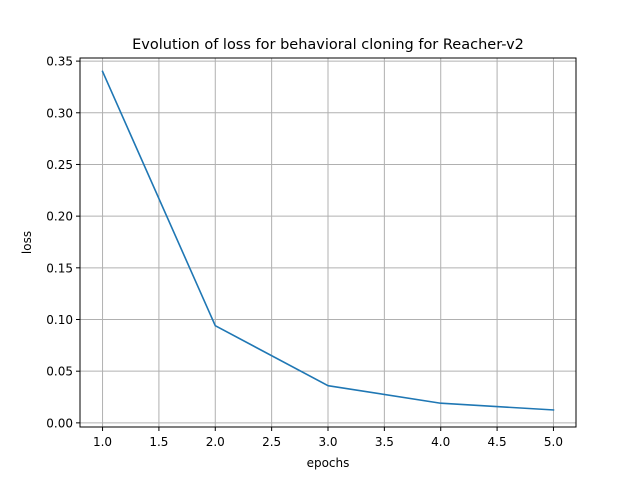 The height and width of the screenshot is (480, 640). What do you see at coordinates (59, 165) in the screenshot?
I see `y-tick-label: 0.25` at bounding box center [59, 165].